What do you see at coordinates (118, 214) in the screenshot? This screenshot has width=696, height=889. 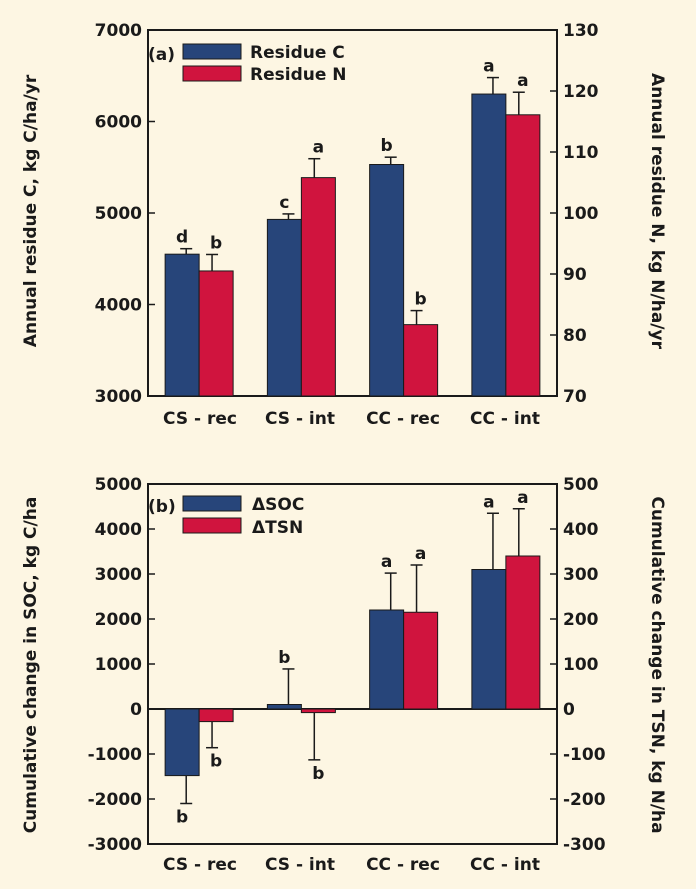 I see `panel-a-left-tick-label: 5000` at bounding box center [118, 214].